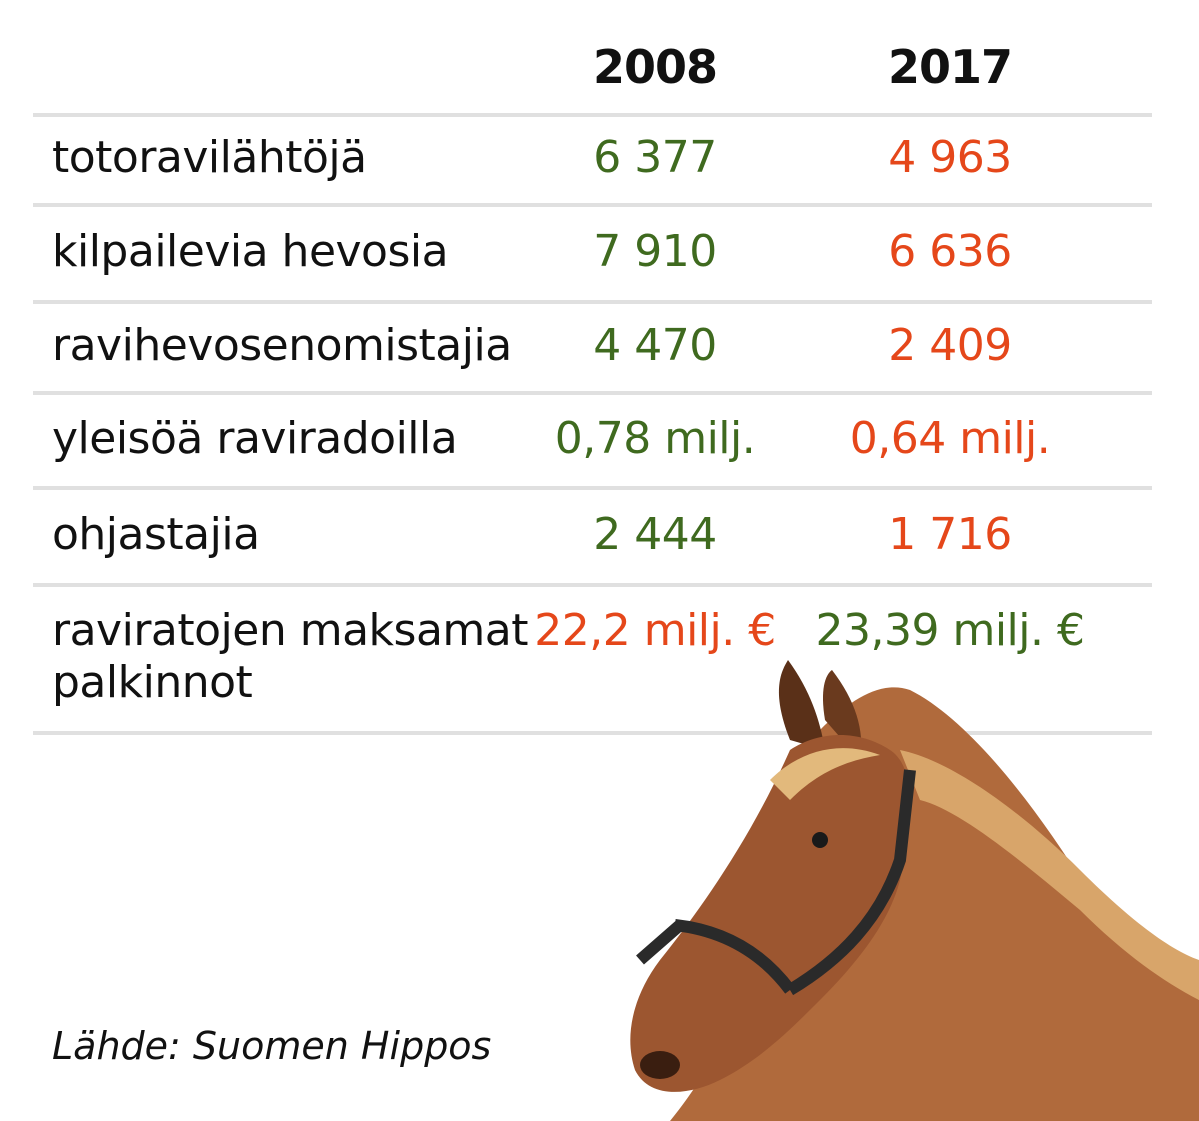  I want to click on cell-value: 4 963, so click(950, 157).